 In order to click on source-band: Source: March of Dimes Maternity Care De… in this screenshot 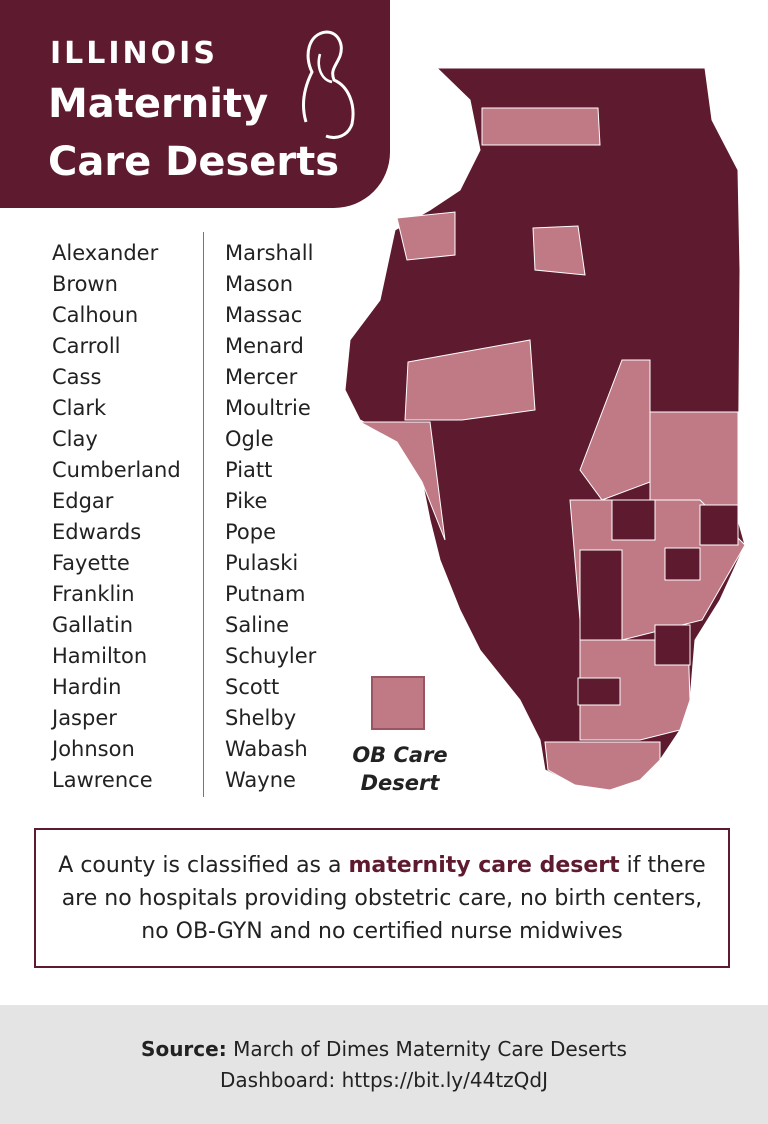, I will do `click(384, 1064)`.